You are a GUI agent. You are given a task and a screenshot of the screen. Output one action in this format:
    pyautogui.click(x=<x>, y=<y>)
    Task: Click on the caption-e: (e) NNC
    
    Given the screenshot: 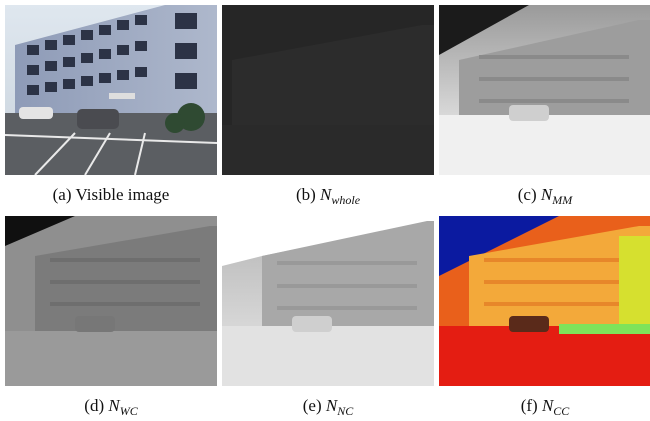 What is the action you would take?
    pyautogui.click(x=328, y=407)
    